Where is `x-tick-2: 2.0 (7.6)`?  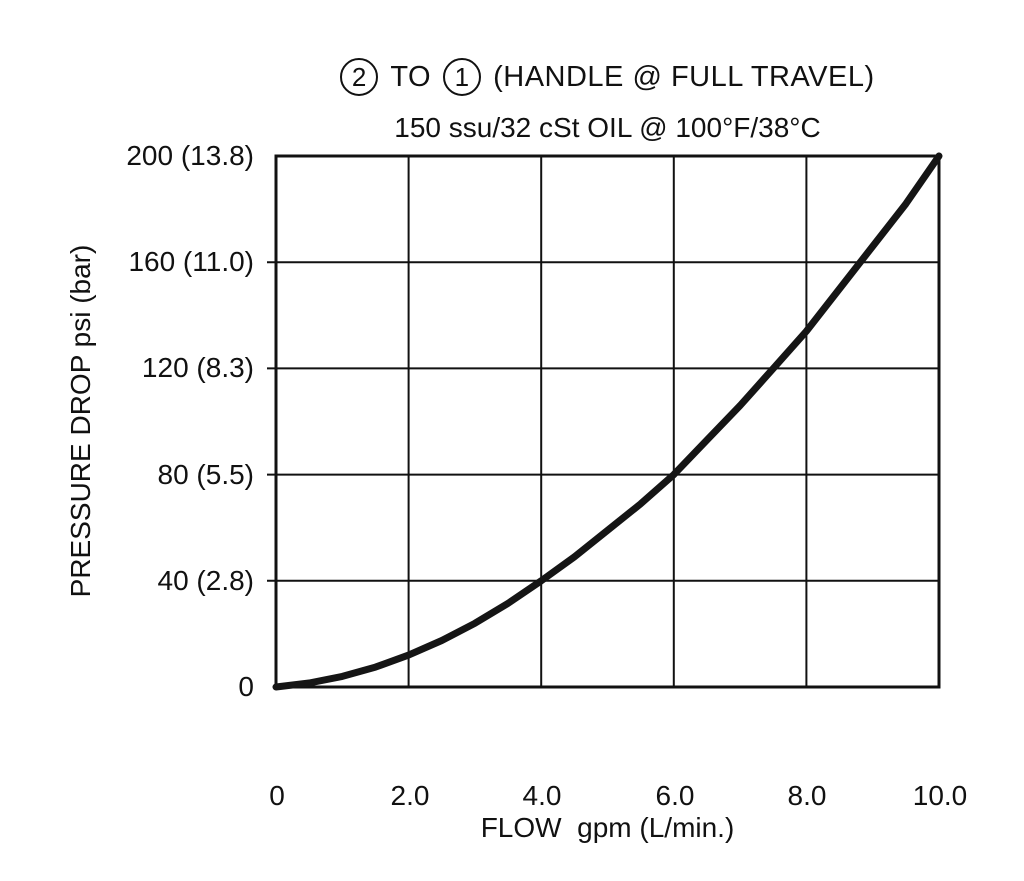
x-tick-2: 2.0 (7.6) is located at coordinates (410, 793).